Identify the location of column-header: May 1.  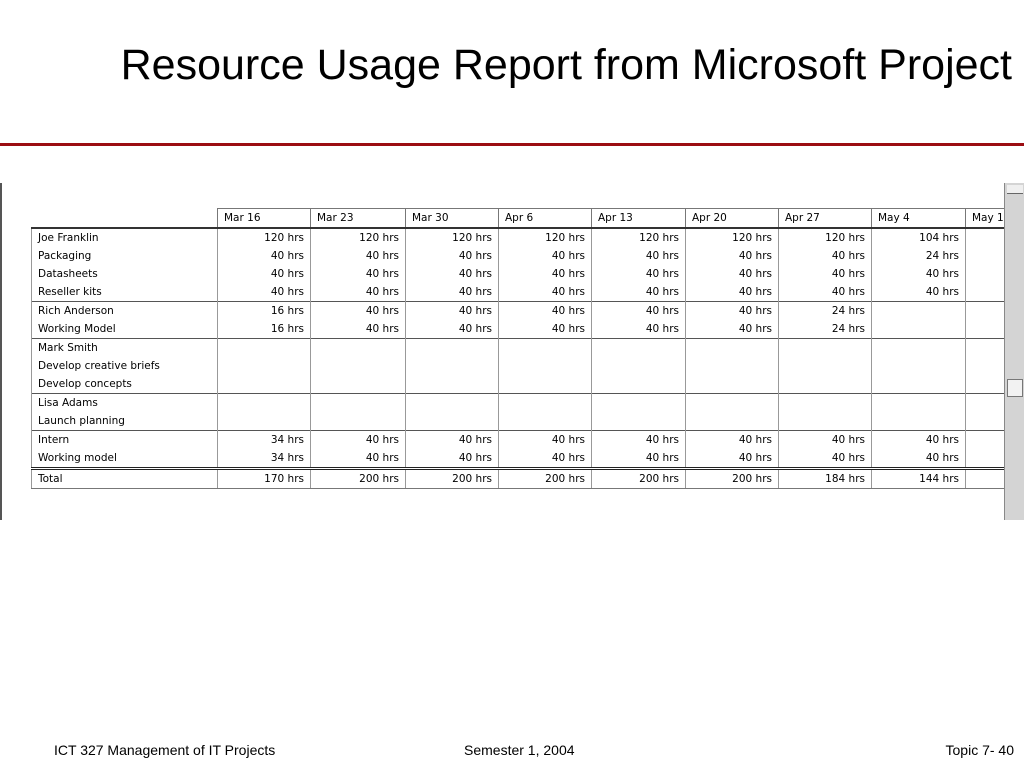
(990, 218).